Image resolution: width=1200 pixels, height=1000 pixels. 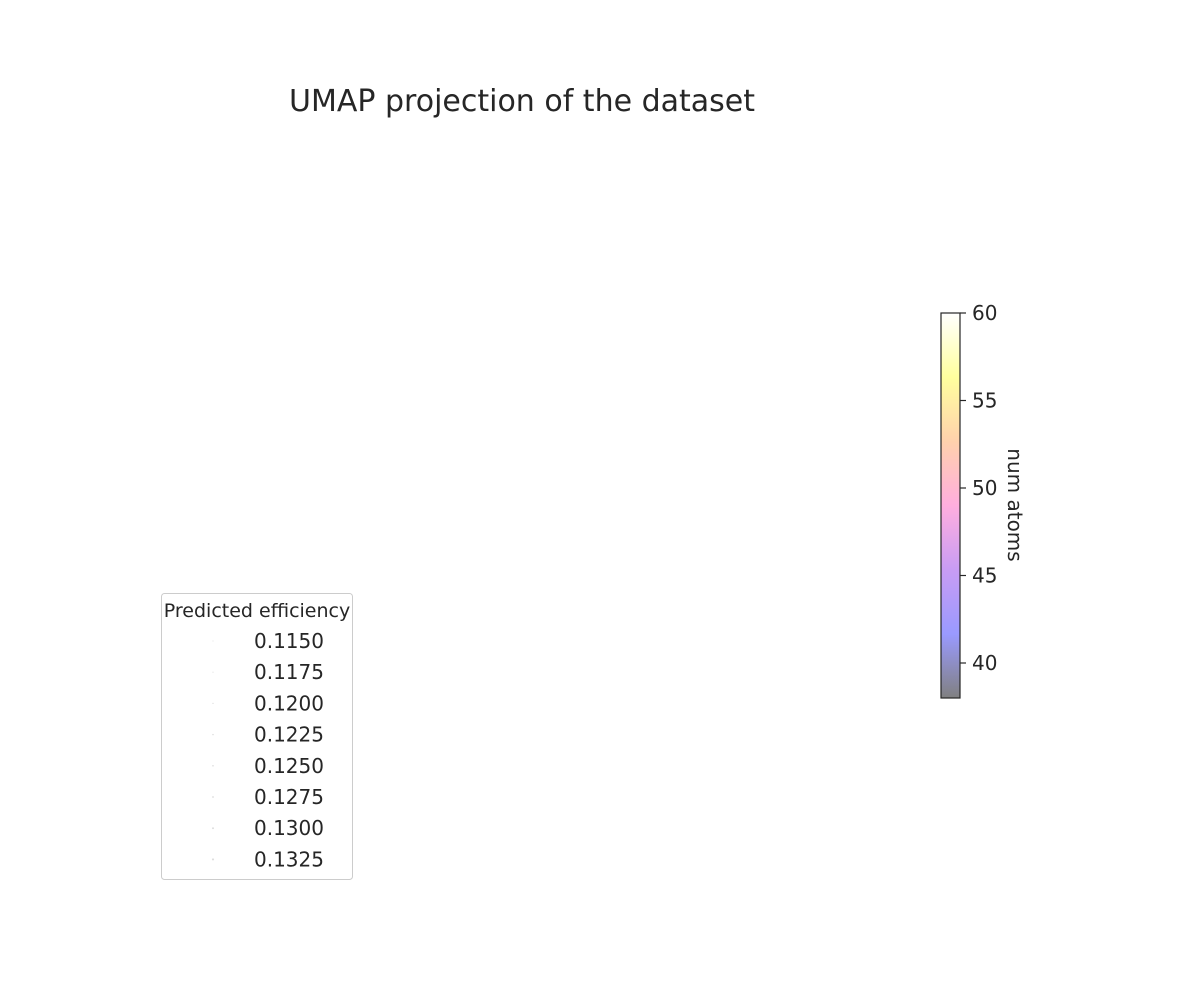 What do you see at coordinates (289, 766) in the screenshot?
I see `legend-label: 0.1250` at bounding box center [289, 766].